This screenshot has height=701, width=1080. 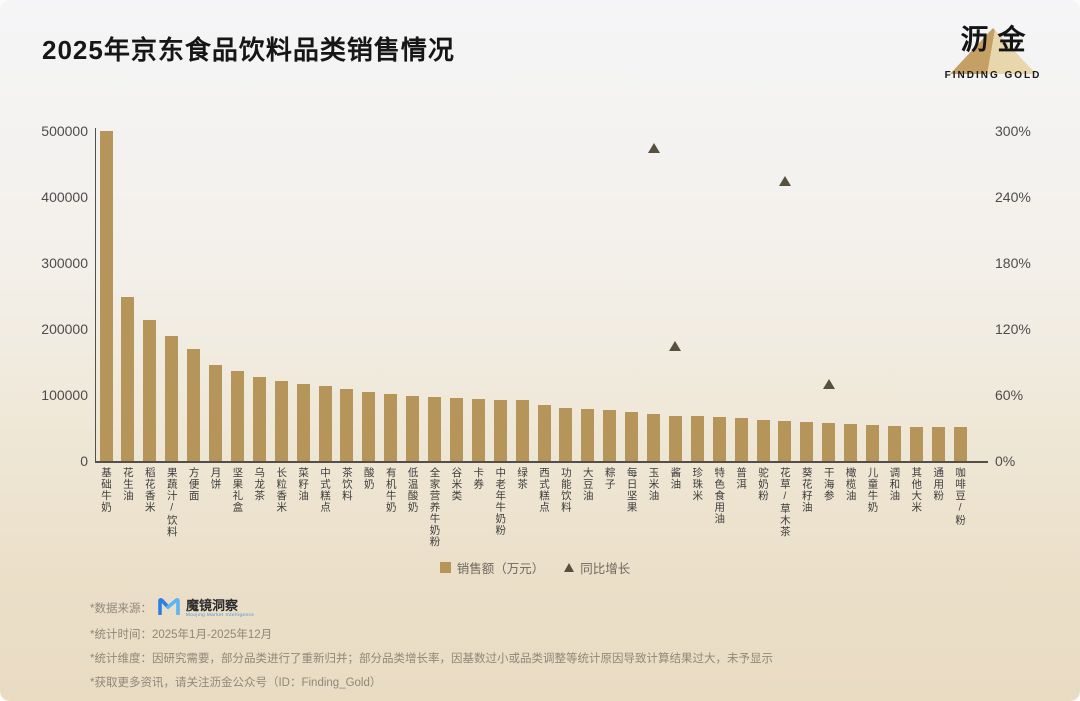 What do you see at coordinates (569, 567) in the screenshot?
I see `growth-triangle-icon` at bounding box center [569, 567].